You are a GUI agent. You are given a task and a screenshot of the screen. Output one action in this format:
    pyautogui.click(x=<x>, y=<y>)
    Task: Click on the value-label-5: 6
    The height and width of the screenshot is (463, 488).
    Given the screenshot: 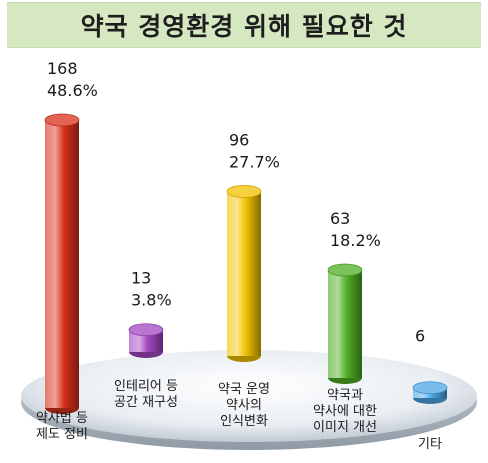 What is the action you would take?
    pyautogui.click(x=420, y=336)
    